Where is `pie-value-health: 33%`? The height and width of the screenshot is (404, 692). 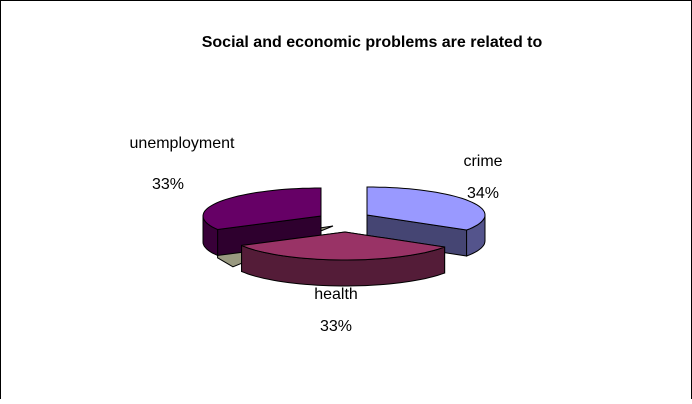 pie-value-health: 33% is located at coordinates (336, 326).